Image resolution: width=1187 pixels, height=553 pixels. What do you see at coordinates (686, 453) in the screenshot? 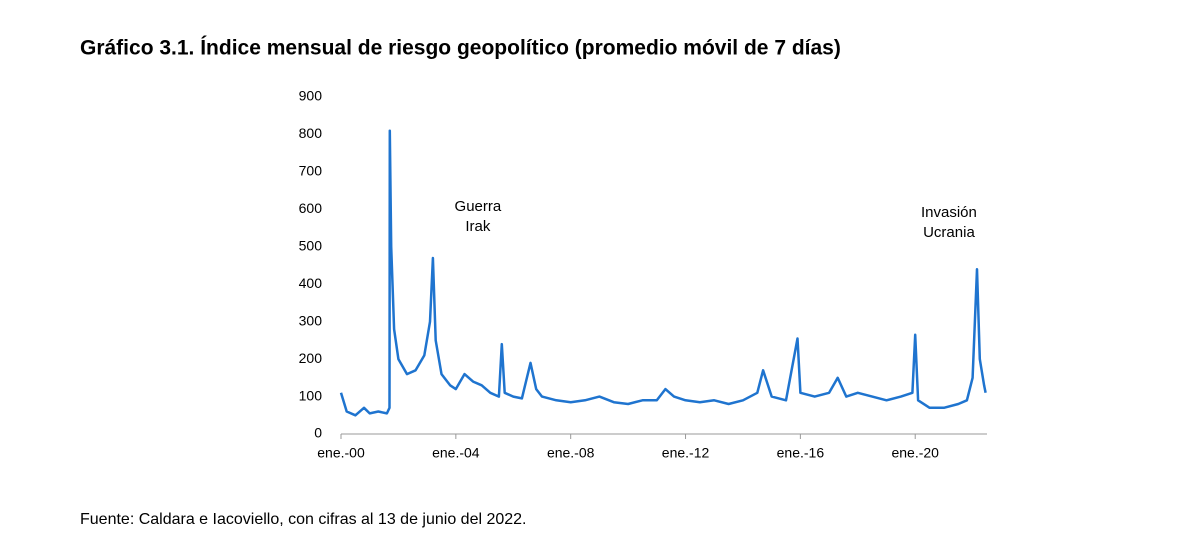
I see `x-tick-label: ene.-12` at bounding box center [686, 453].